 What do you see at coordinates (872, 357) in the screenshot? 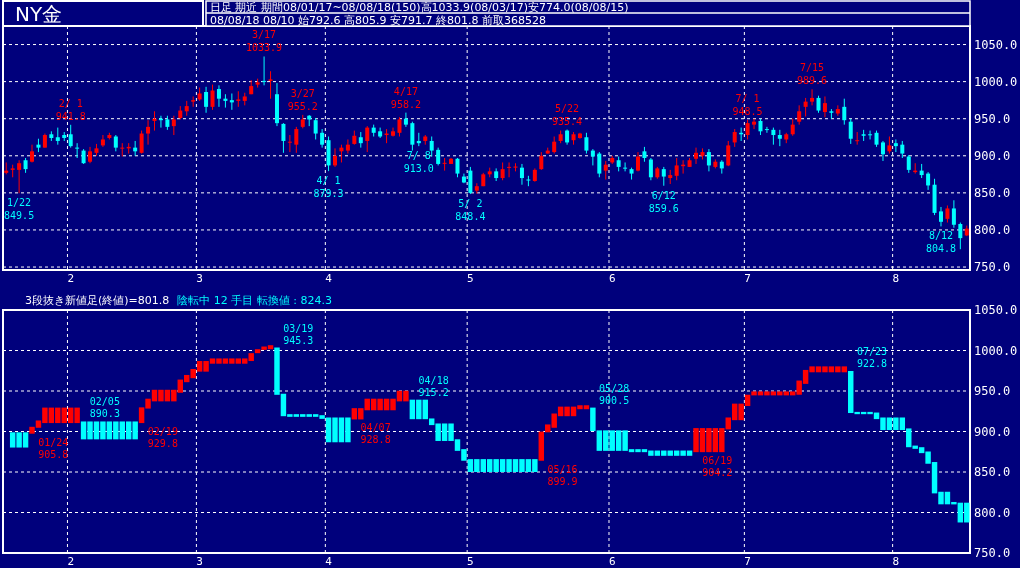
I see `annotation: 07/23 922.8` at bounding box center [872, 357].